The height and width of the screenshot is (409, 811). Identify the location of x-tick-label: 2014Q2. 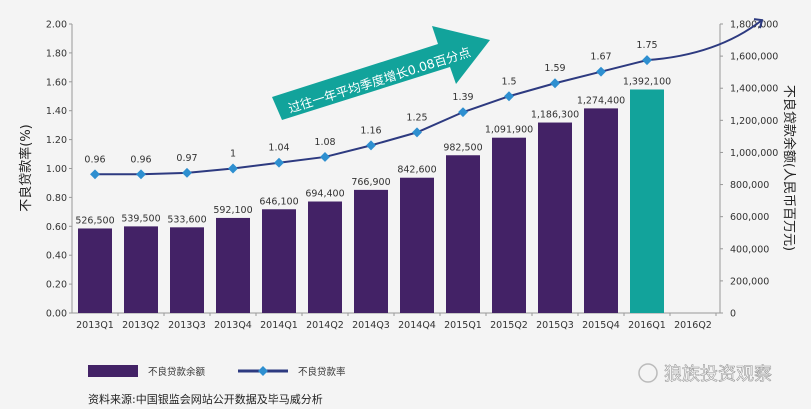
(325, 325).